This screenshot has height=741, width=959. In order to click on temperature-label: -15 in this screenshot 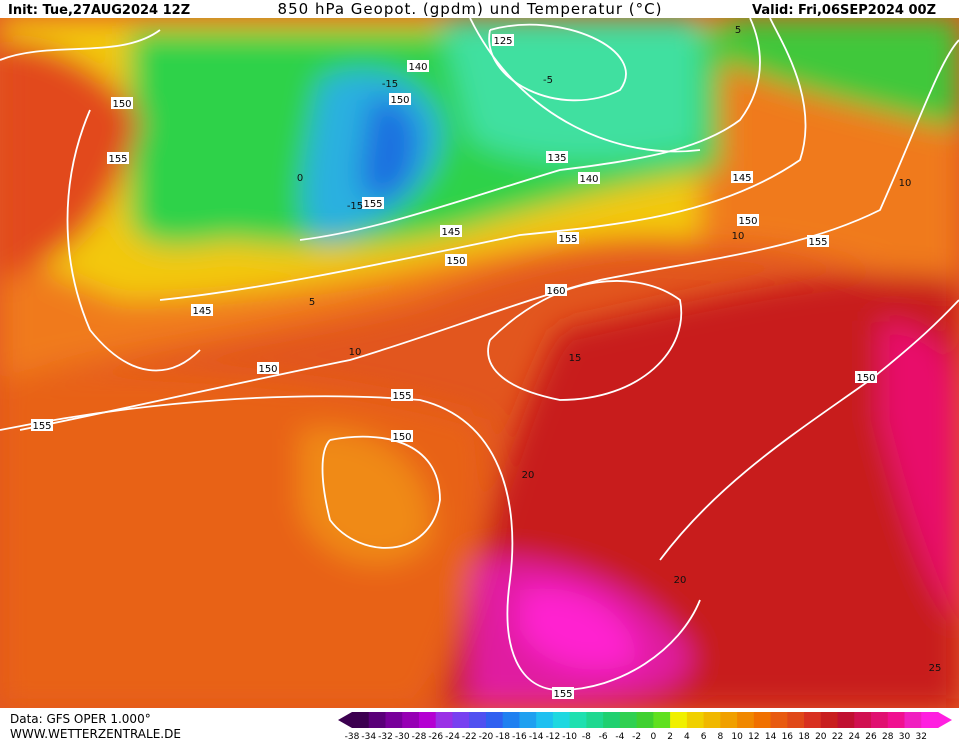, I will do `click(390, 84)`.